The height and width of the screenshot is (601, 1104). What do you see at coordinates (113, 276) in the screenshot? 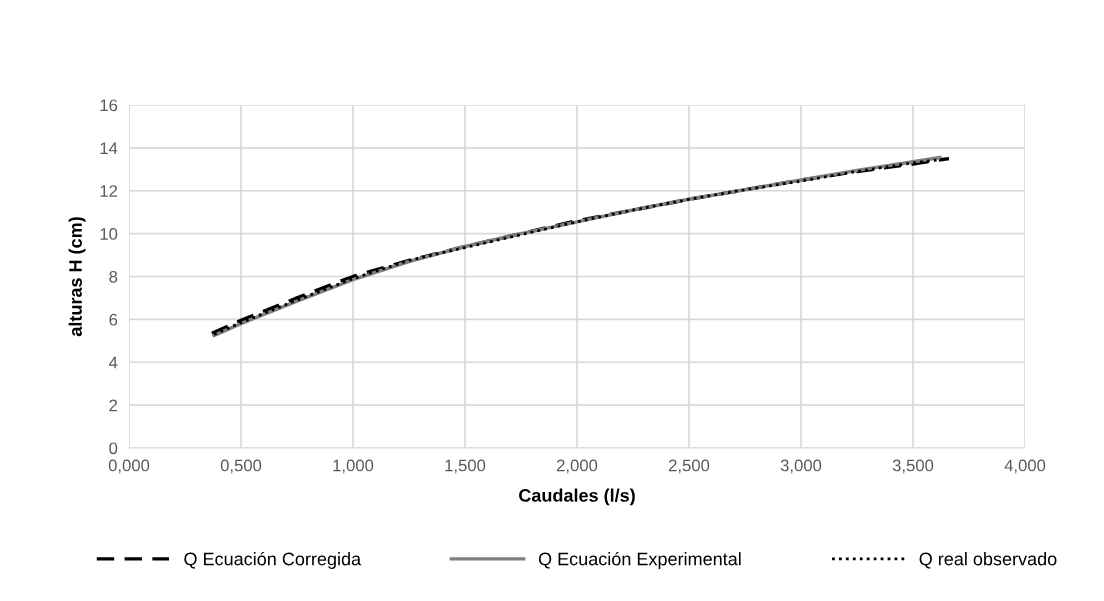
I see `y-tick-label: 8` at bounding box center [113, 276].